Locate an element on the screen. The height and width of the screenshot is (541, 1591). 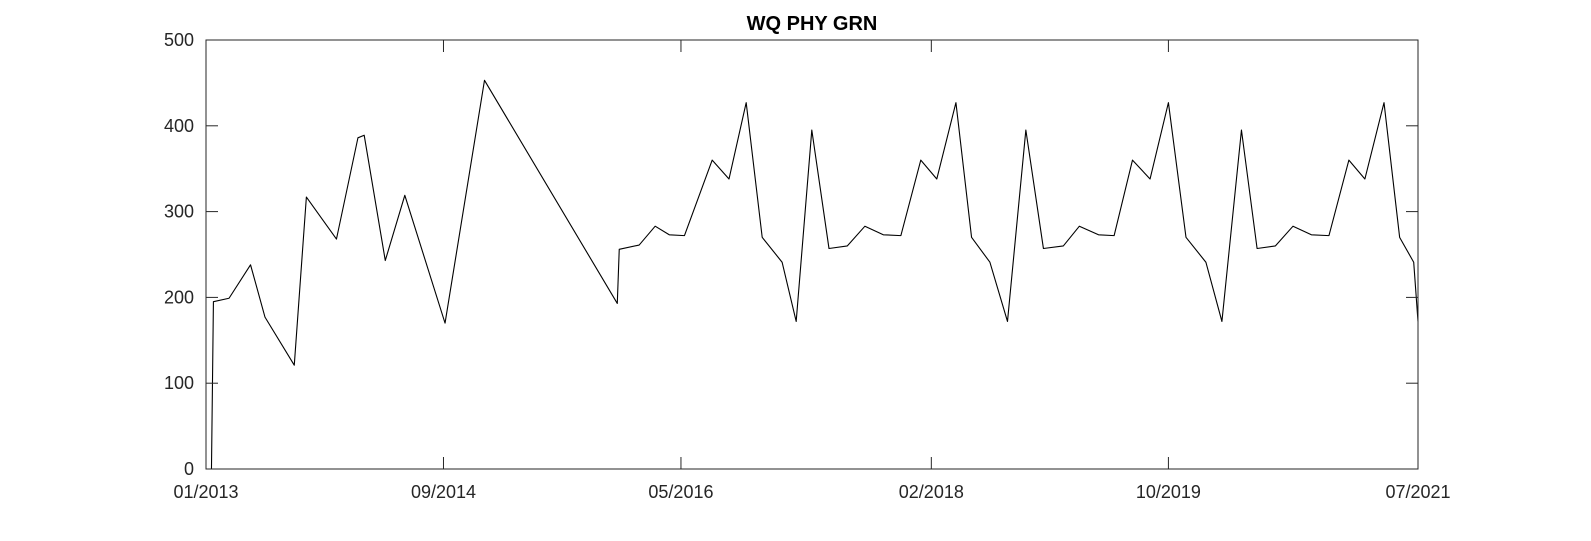
x-tick-label: 07/2021 is located at coordinates (1417, 492).